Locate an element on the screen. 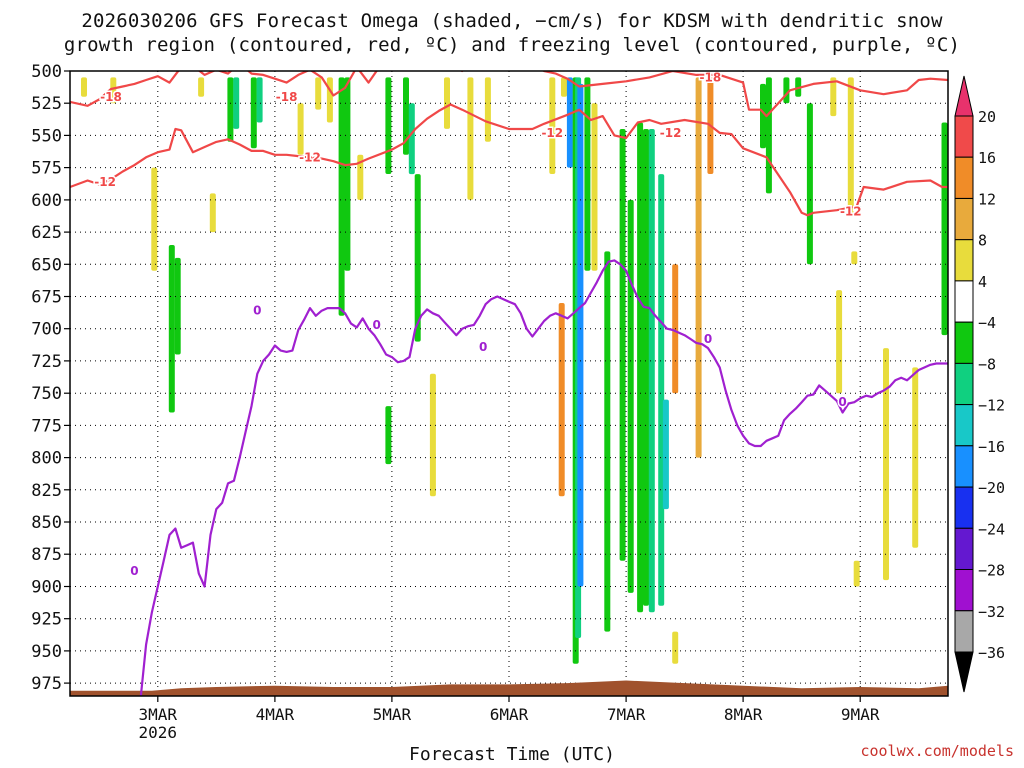 Image resolution: width=1024 pixels, height=768 pixels. colorbar-label-2: 12 is located at coordinates (987, 200).